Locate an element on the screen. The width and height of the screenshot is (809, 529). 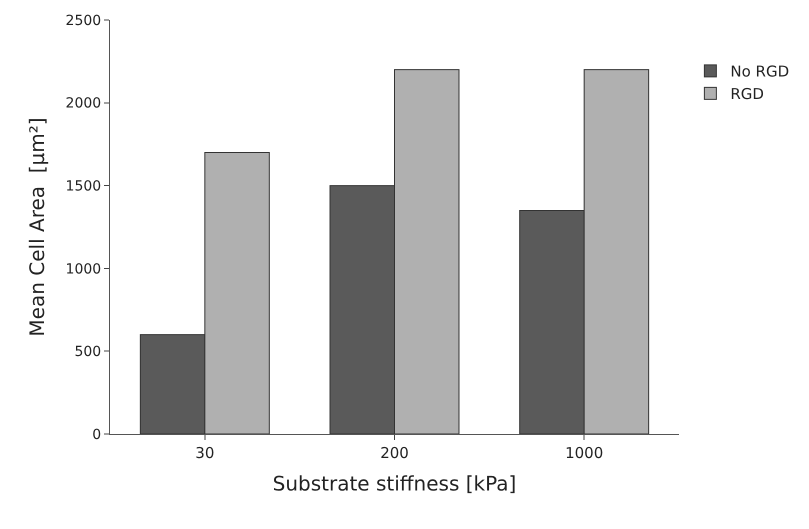
y-tick-label: 2000 is located at coordinates (84, 104).